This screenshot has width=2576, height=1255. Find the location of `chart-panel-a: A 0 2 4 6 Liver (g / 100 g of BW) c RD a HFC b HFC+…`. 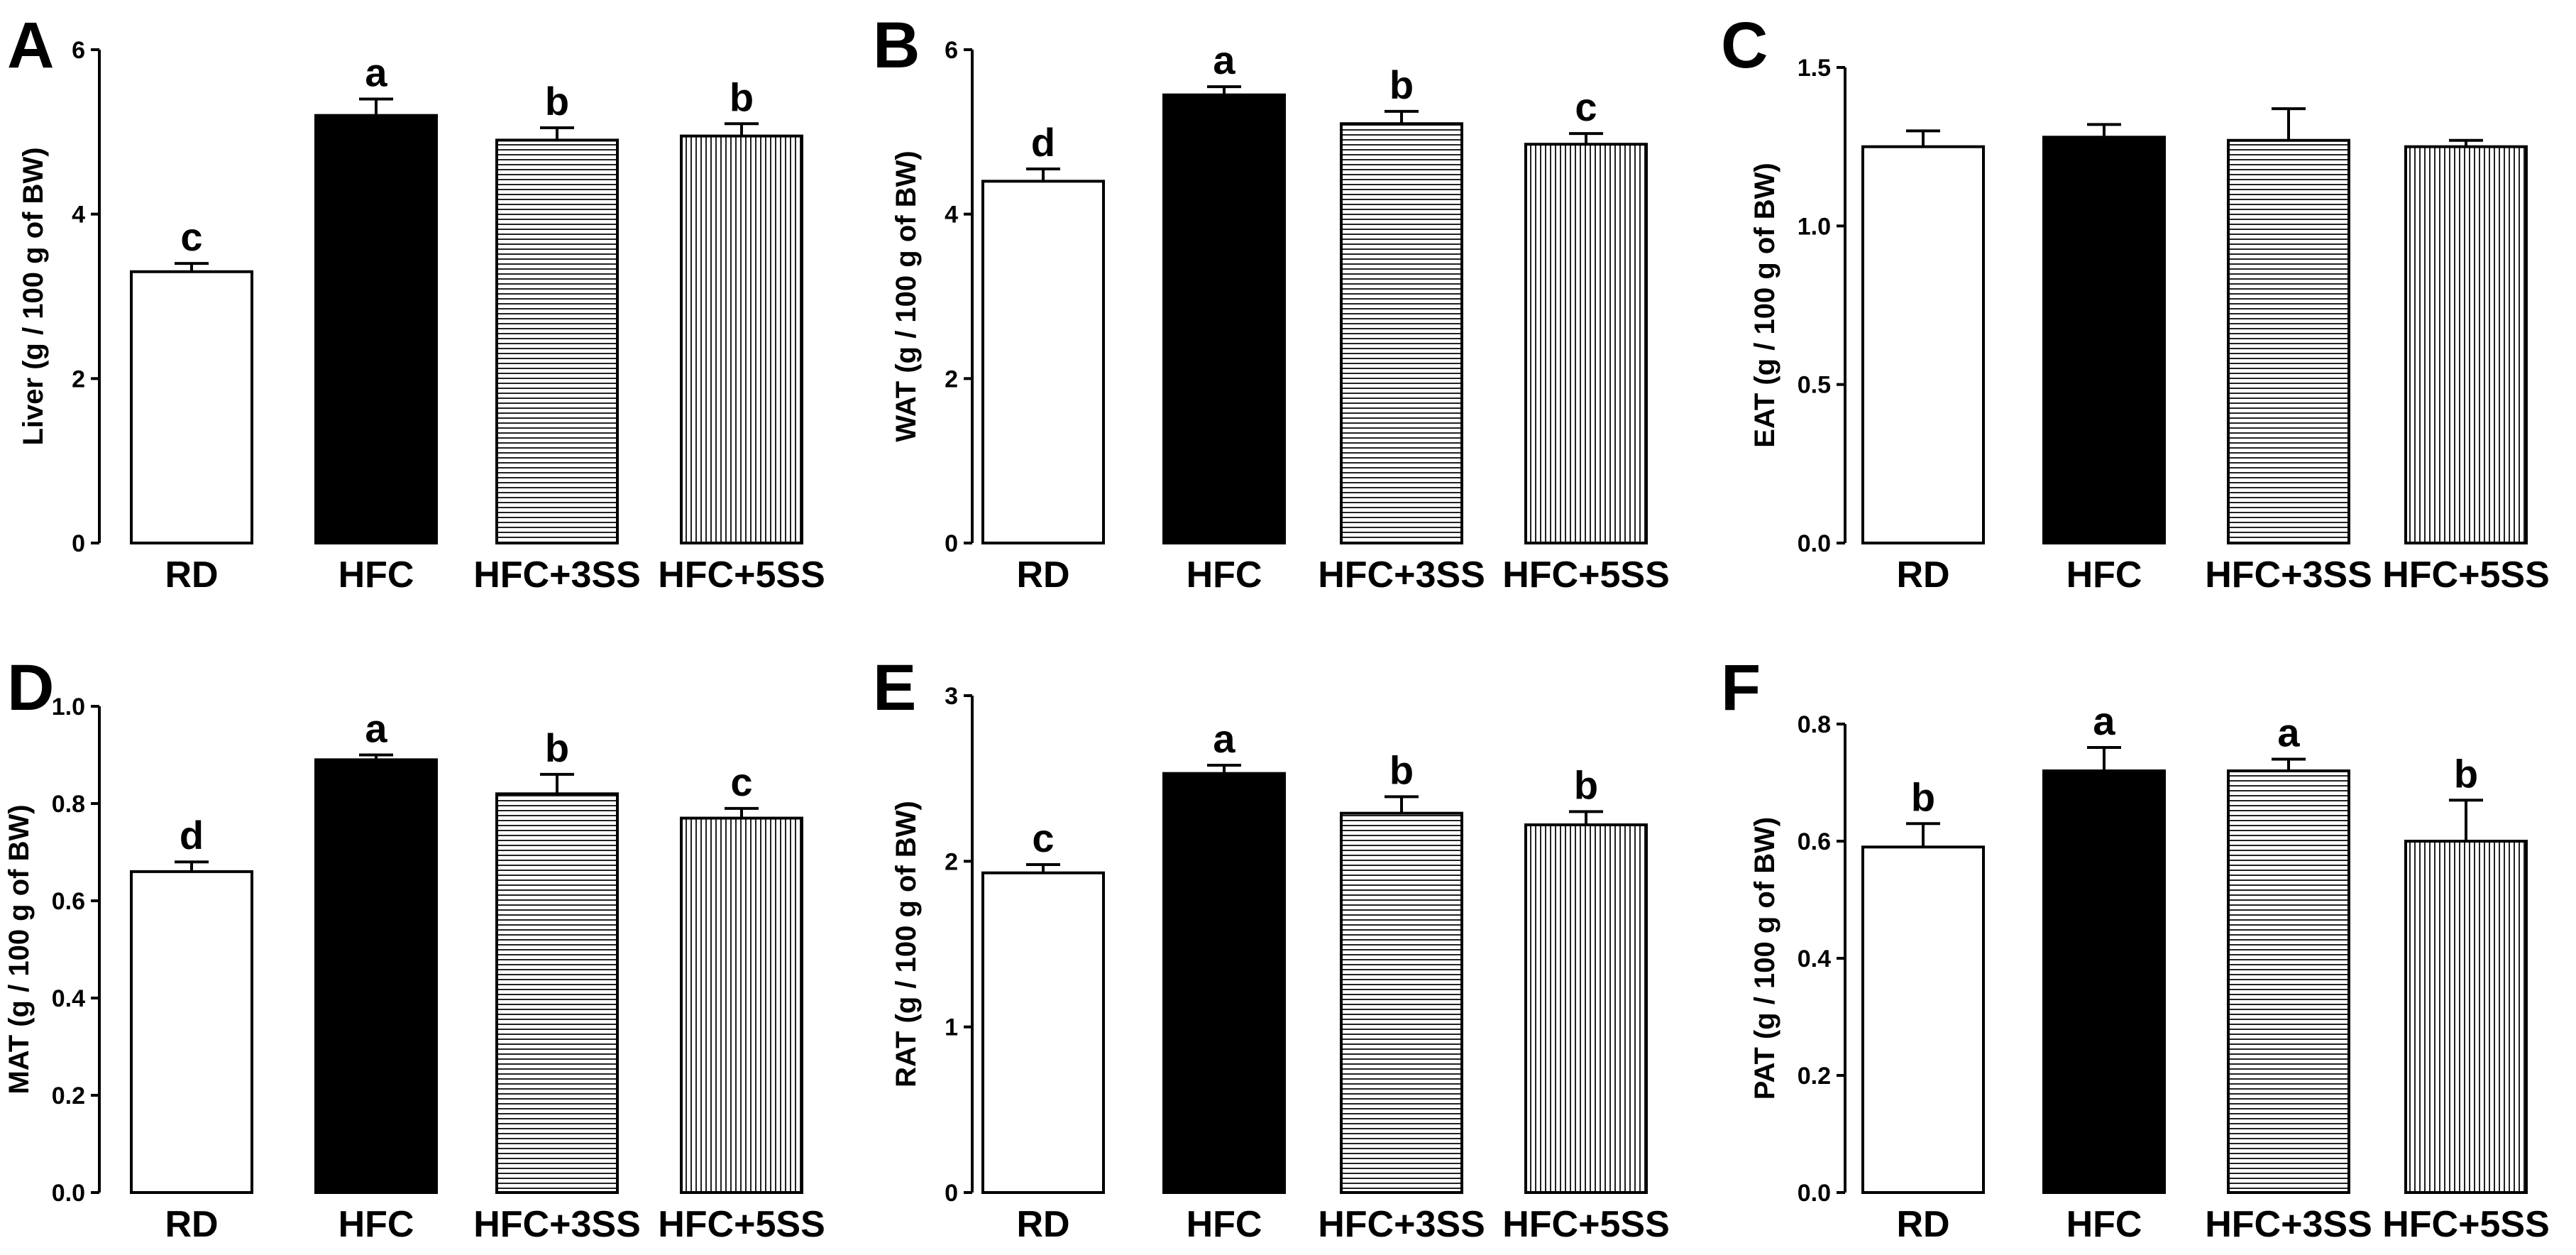

chart-panel-a: A 0 2 4 6 Liver (g / 100 g of BW) c RD a HFC b HFC+… is located at coordinates (416, 302).